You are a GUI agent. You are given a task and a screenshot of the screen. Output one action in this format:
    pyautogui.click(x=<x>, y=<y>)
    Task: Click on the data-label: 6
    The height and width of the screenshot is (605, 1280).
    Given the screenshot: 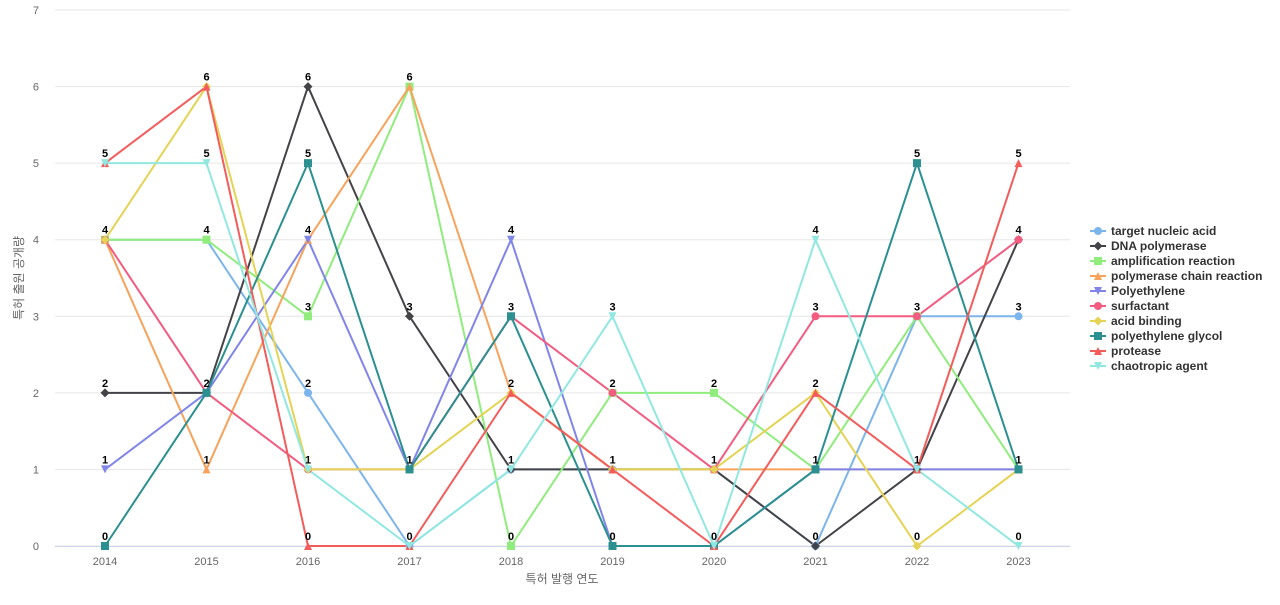 What is the action you would take?
    pyautogui.click(x=308, y=78)
    